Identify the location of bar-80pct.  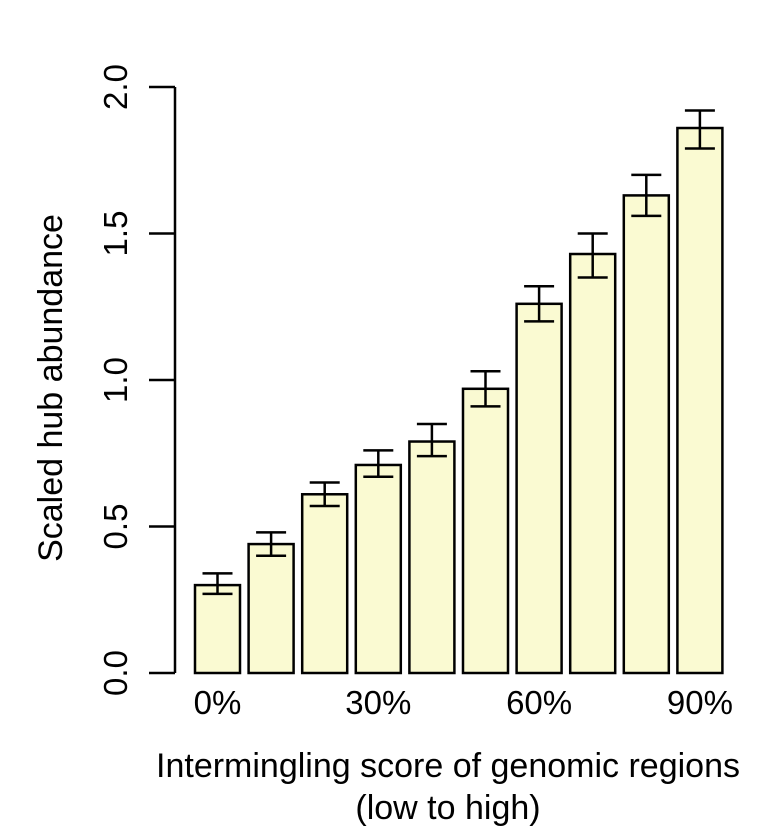
(646, 434).